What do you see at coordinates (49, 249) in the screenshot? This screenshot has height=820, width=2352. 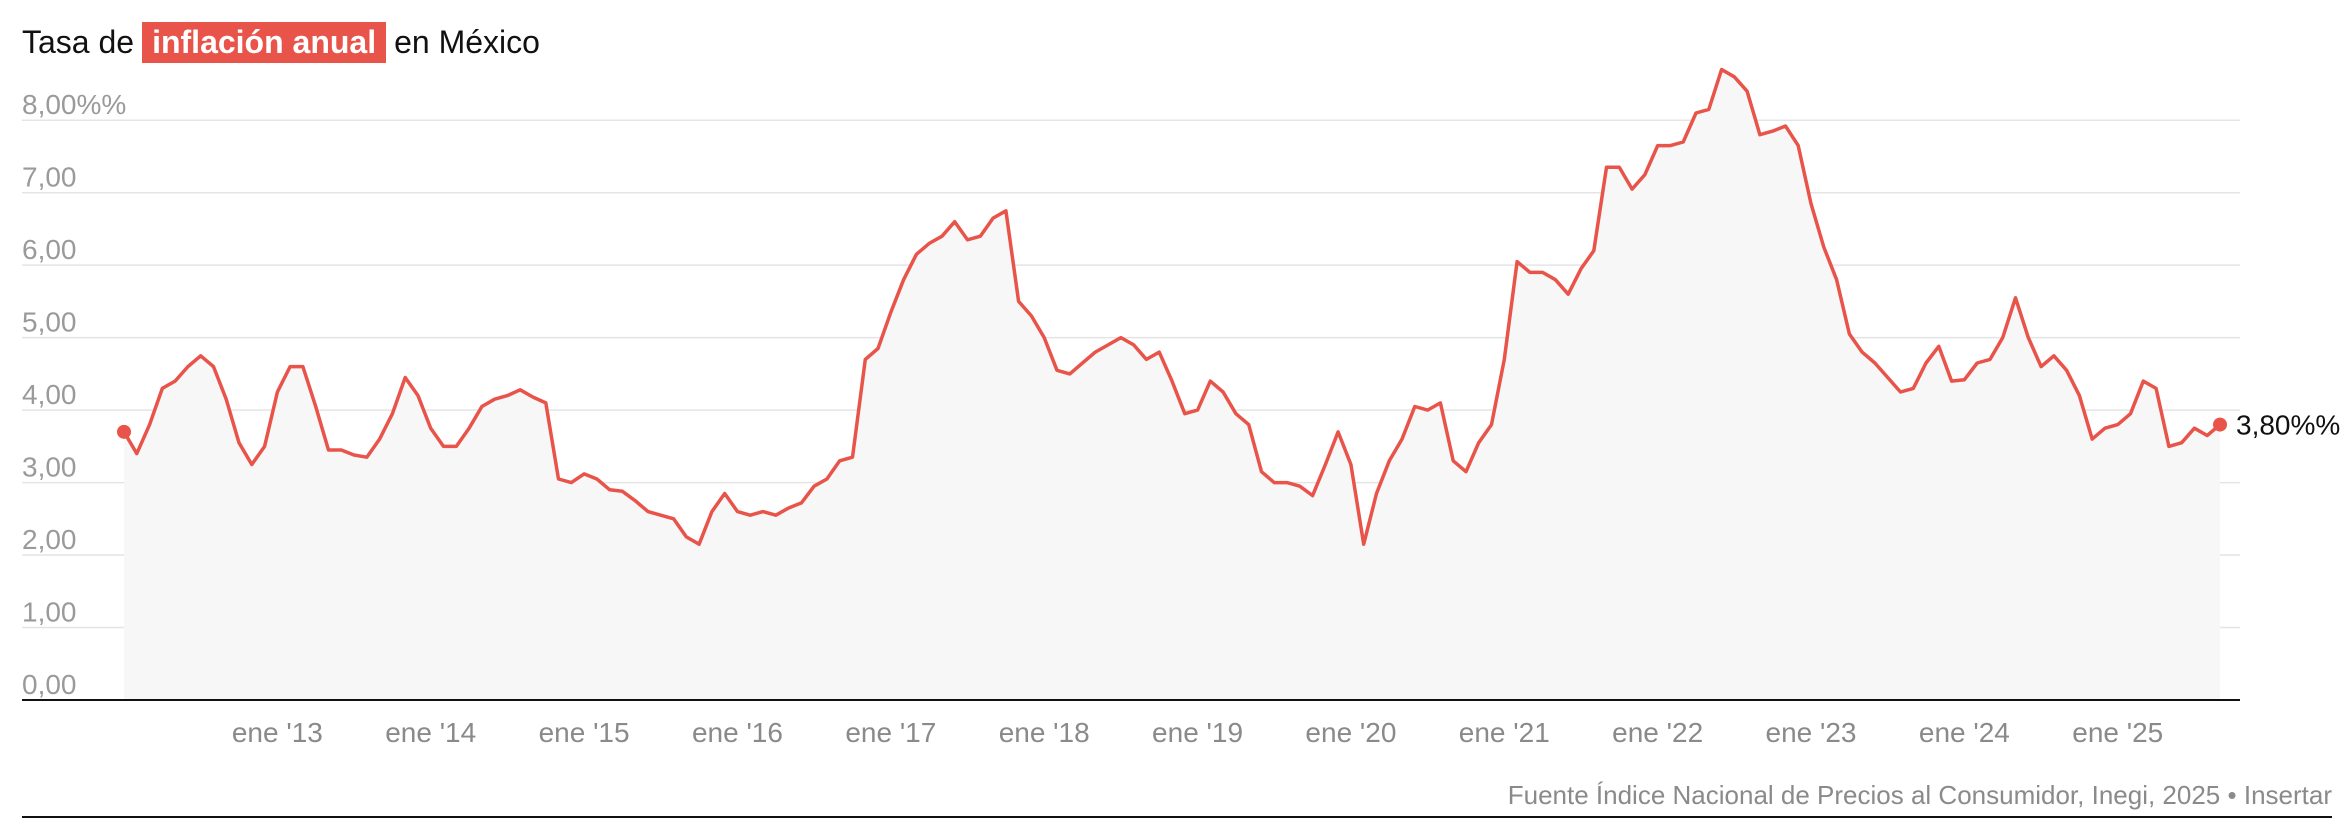 I see `y-tick-label: 6,00` at bounding box center [49, 249].